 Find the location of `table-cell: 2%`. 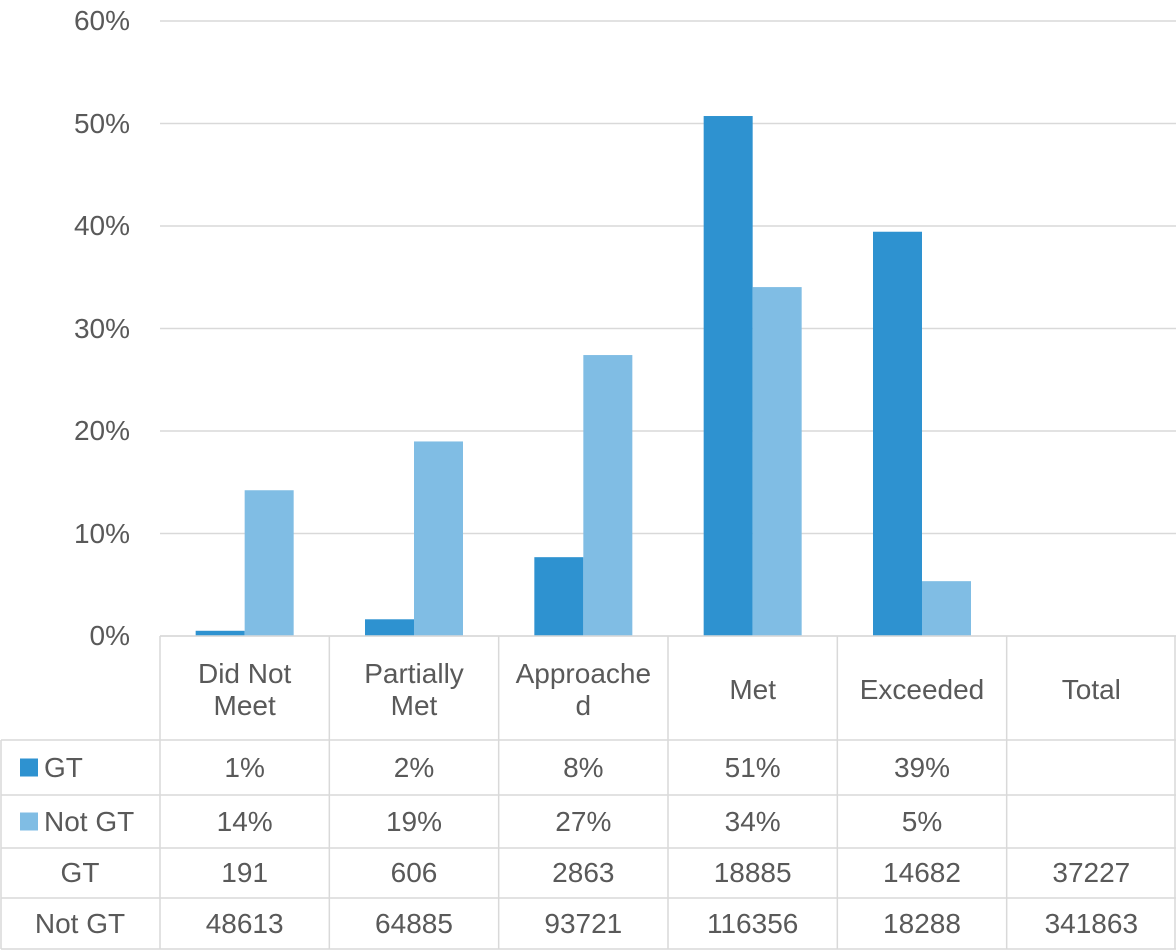

table-cell: 2% is located at coordinates (414, 767).